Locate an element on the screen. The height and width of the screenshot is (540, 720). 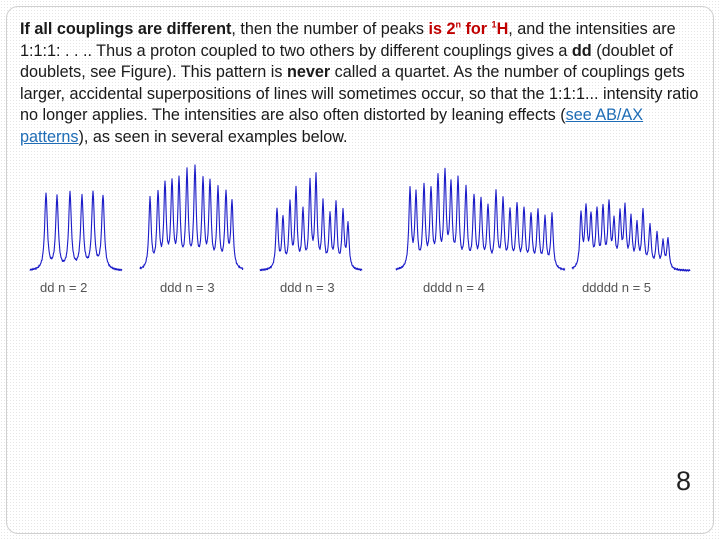
text-run: ), as seen in several examples below. is located at coordinates (213, 136).